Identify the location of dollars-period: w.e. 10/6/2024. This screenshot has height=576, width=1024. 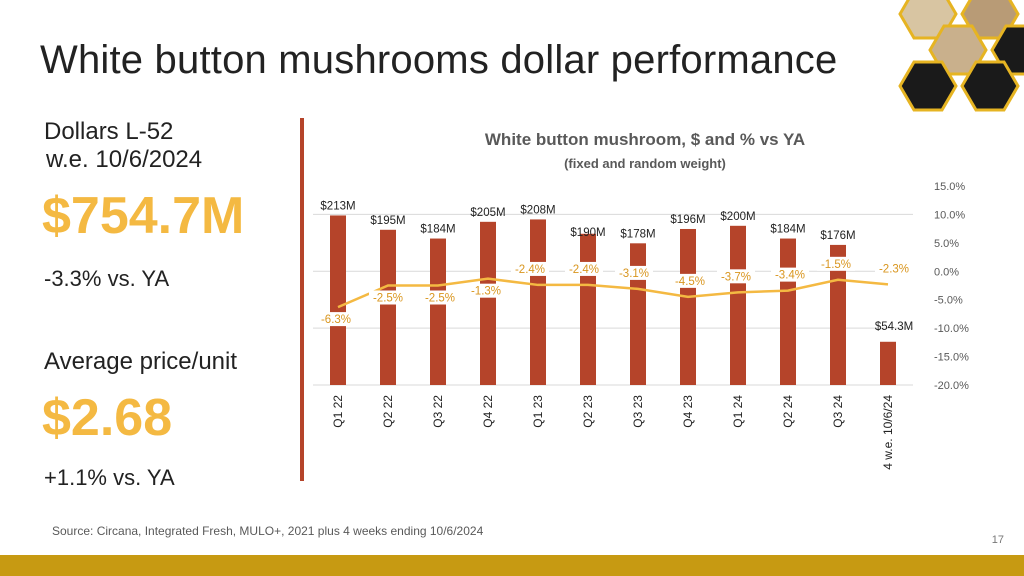
(124, 159).